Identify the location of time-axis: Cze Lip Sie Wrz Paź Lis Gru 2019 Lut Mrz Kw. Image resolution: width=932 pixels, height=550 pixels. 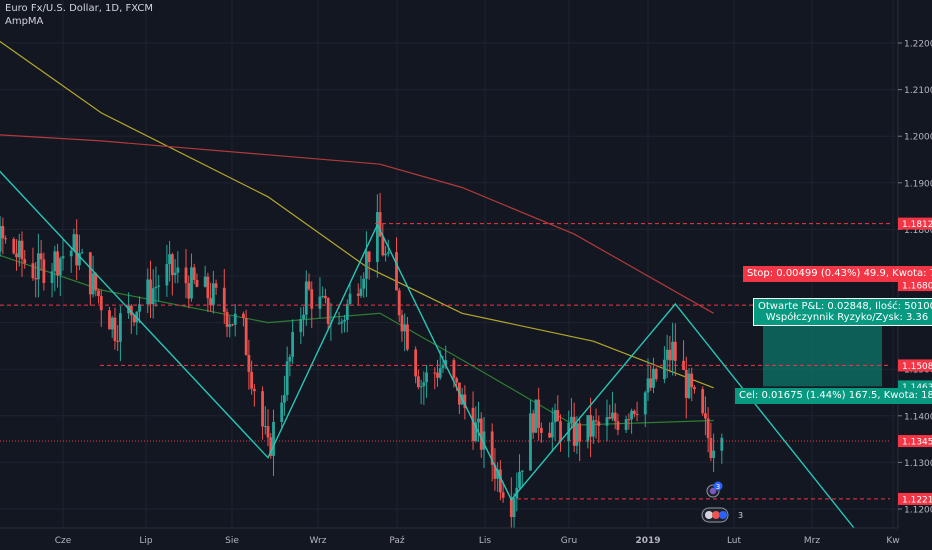
(450, 538).